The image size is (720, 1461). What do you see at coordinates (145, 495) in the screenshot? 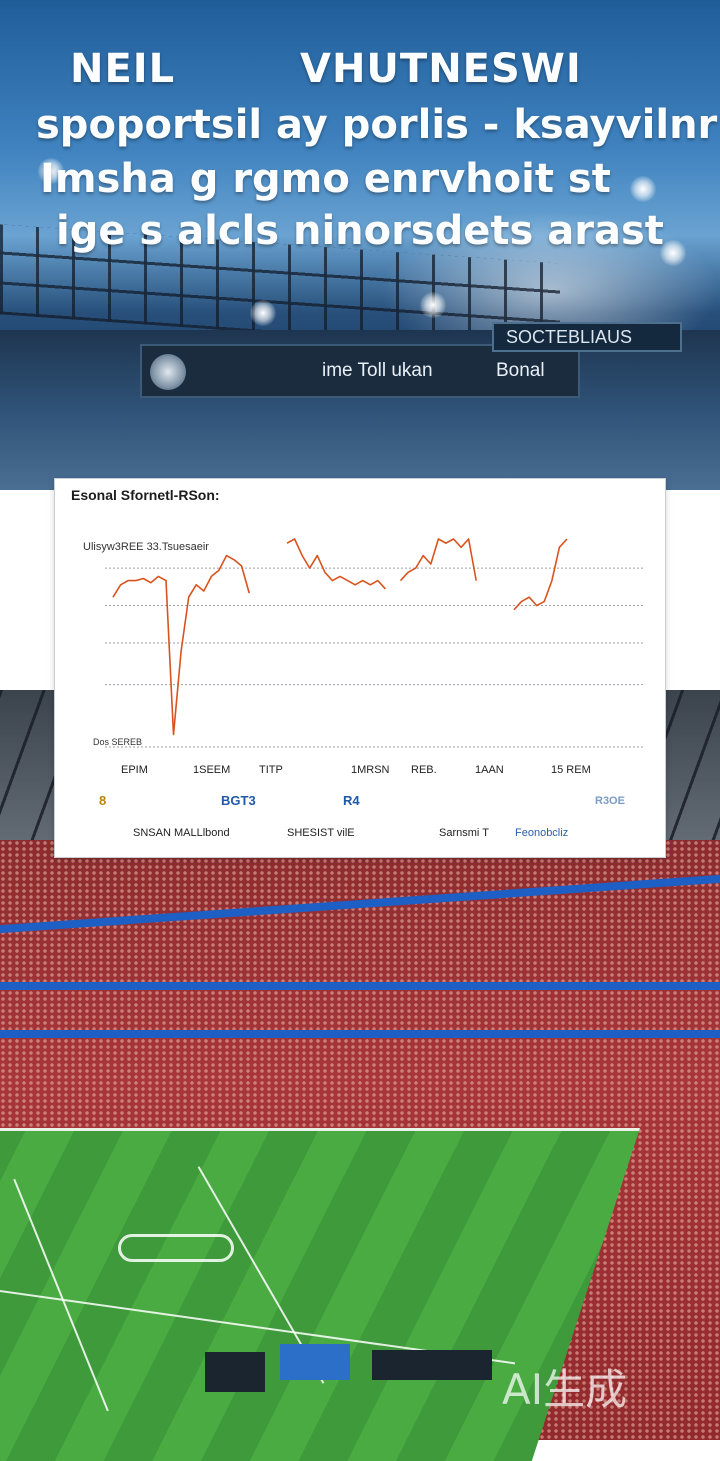
I see `chart-title: Esonal Sfornetl-RSon:` at bounding box center [145, 495].